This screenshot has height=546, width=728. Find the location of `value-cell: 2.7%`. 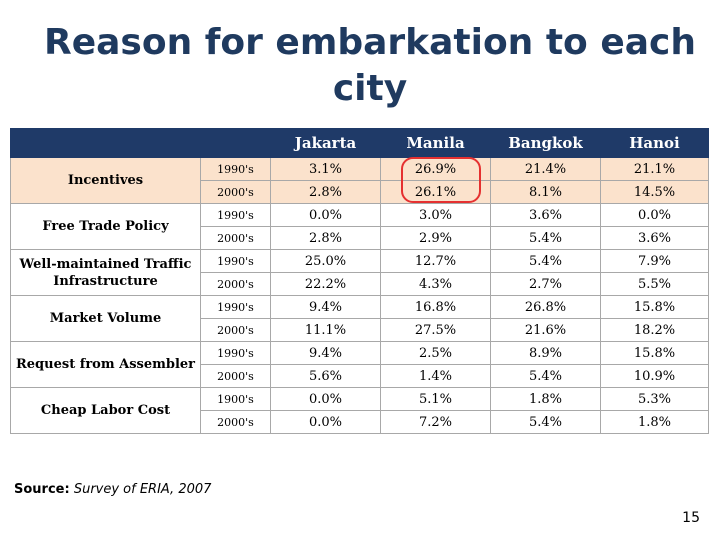

value-cell: 2.7% is located at coordinates (545, 284).